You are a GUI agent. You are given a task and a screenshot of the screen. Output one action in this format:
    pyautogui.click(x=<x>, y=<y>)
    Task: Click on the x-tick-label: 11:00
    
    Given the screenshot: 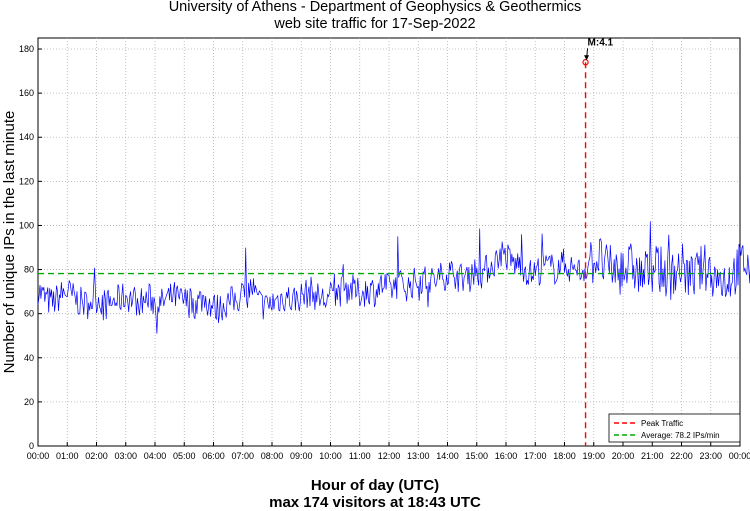 What is the action you would take?
    pyautogui.click(x=360, y=456)
    